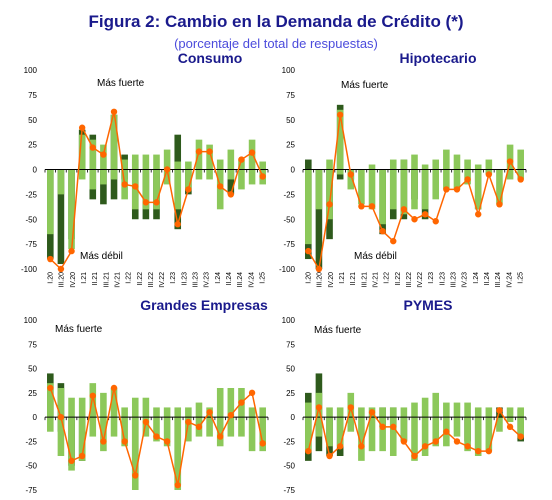 This screenshot has height=500, width=552. Describe the element at coordinates (509, 280) in the screenshot. I see `x-tick-label: IV.24` at that location.